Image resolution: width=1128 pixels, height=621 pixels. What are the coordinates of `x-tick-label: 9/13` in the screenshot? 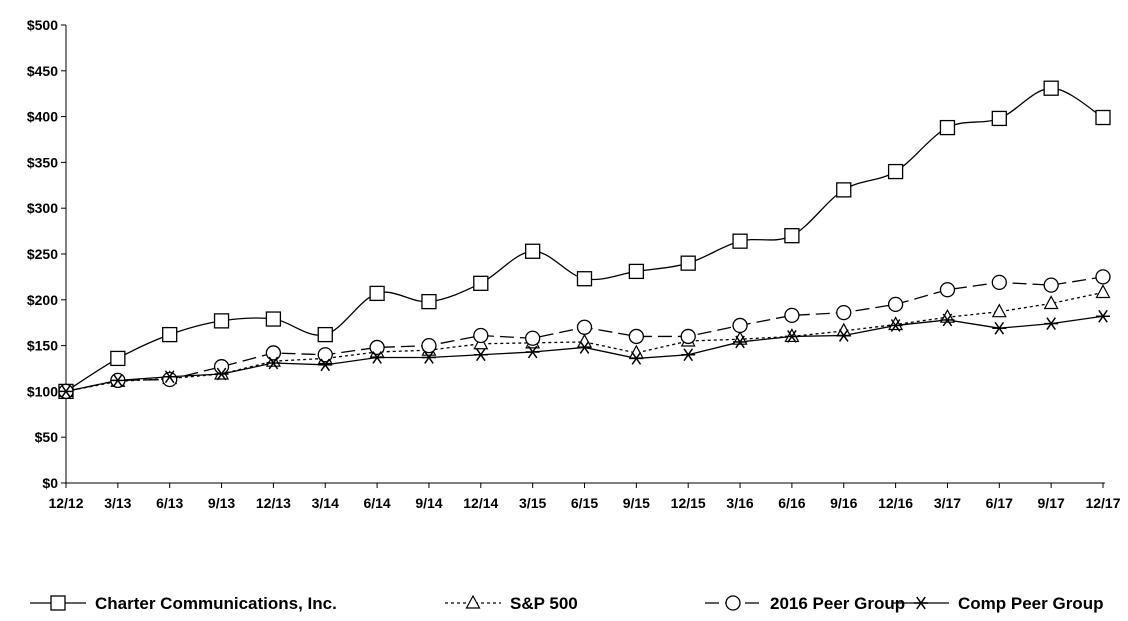 It's located at (221, 503).